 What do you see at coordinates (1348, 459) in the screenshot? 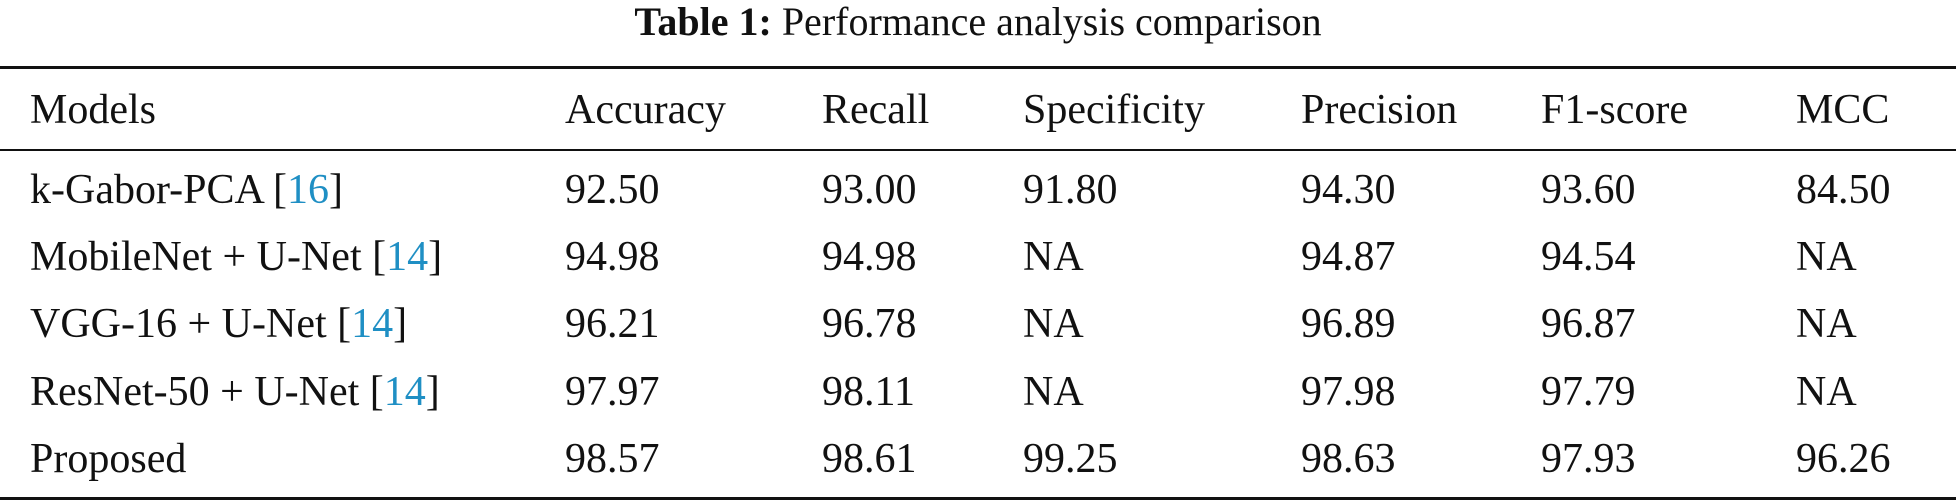
I see `value-cell: 98.63` at bounding box center [1348, 459].